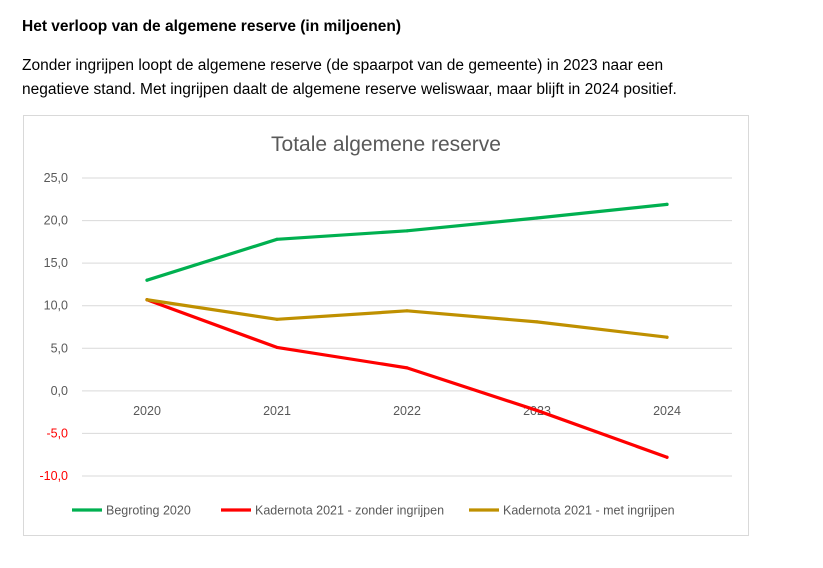  What do you see at coordinates (147, 411) in the screenshot?
I see `x-tick-label: 2020` at bounding box center [147, 411].